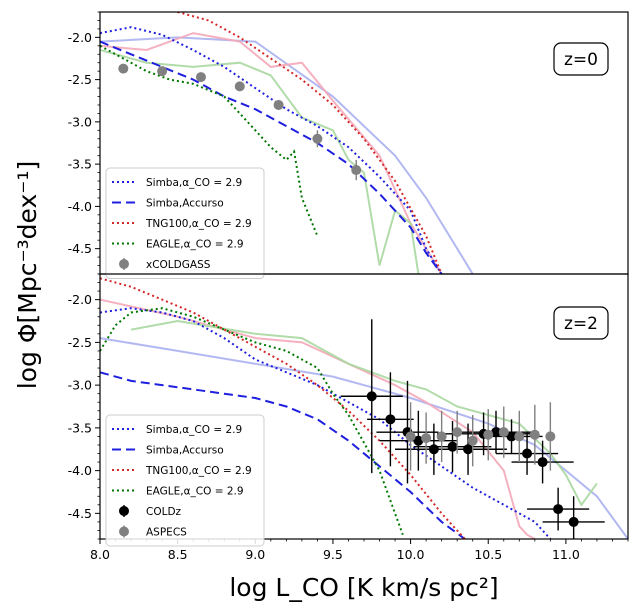 The image size is (629, 604). What do you see at coordinates (100, 554) in the screenshot?
I see `x-tick-label-0: 8.0` at bounding box center [100, 554].